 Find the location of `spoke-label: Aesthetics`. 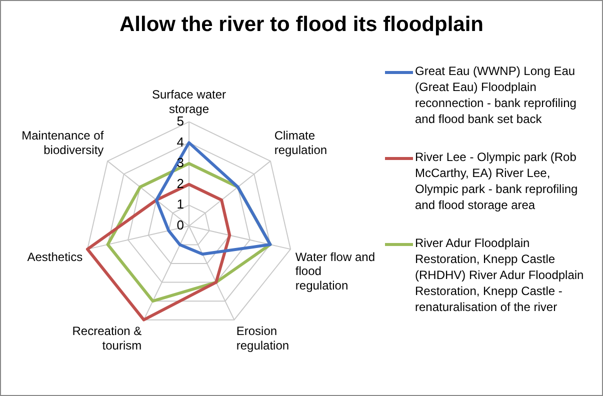

spoke-label: Aesthetics is located at coordinates (55, 257).